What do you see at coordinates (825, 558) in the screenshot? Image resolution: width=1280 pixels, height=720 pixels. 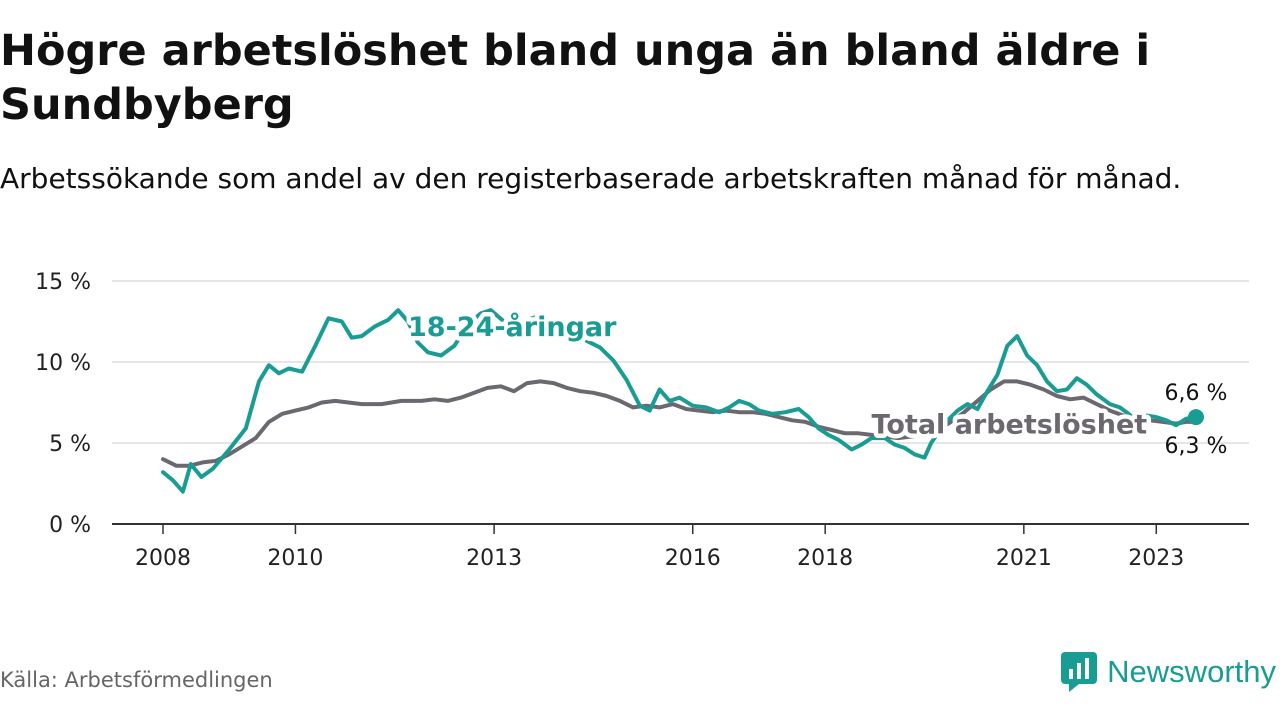 I see `x-tick-label: 2018` at bounding box center [825, 558].